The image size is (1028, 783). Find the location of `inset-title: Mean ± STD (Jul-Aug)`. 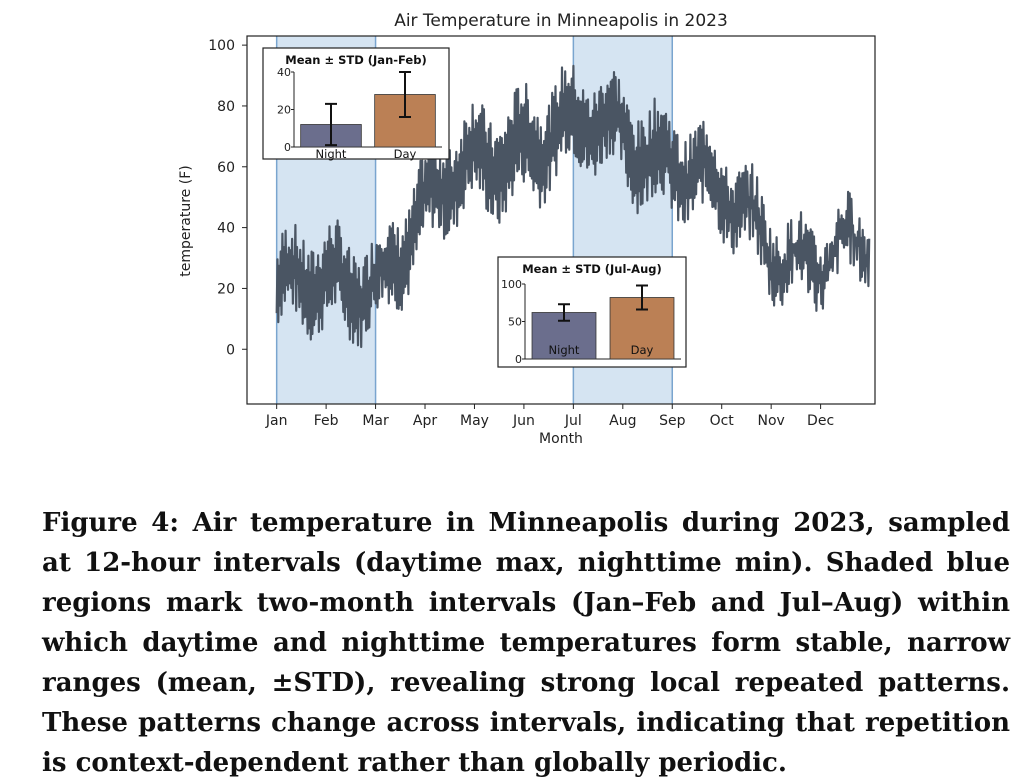

inset-title: Mean ± STD (Jul-Aug) is located at coordinates (592, 269).